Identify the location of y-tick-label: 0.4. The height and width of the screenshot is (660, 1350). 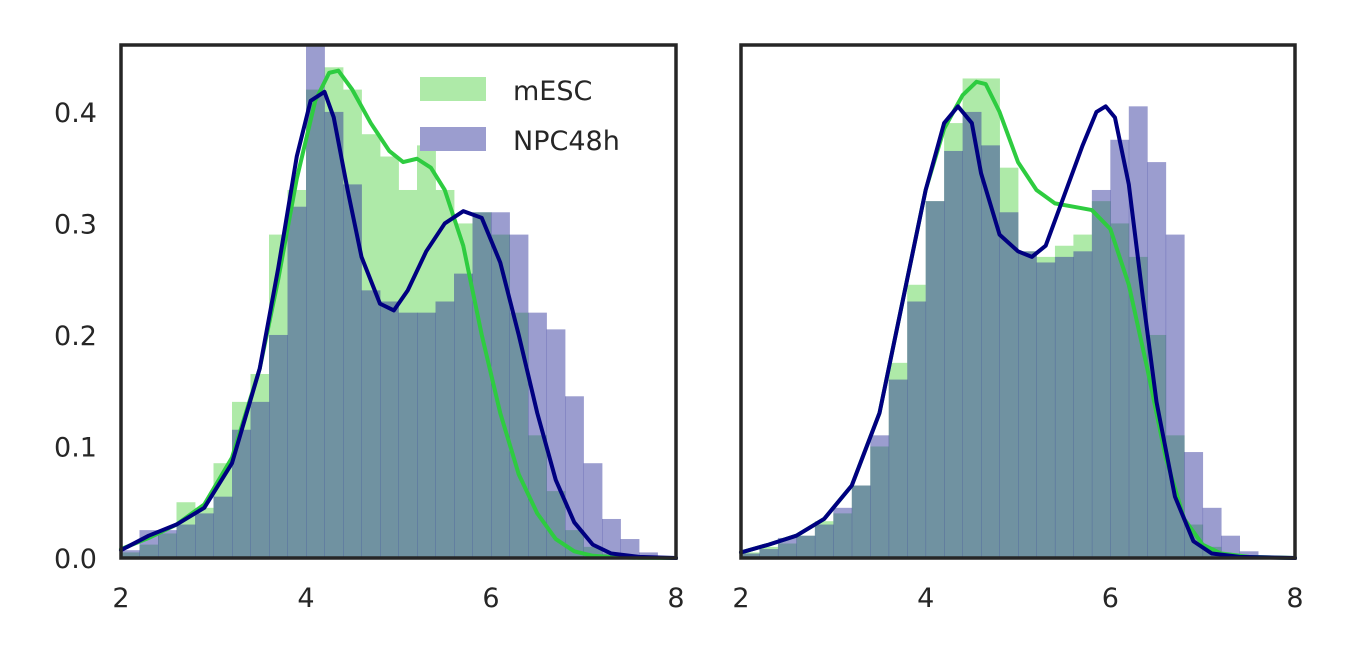
(75, 113).